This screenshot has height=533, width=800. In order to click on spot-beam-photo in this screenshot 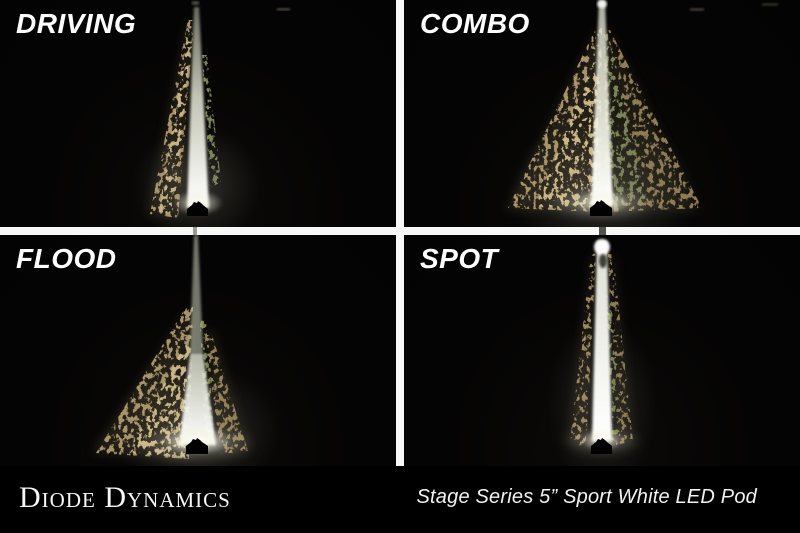, I will do `click(602, 352)`.